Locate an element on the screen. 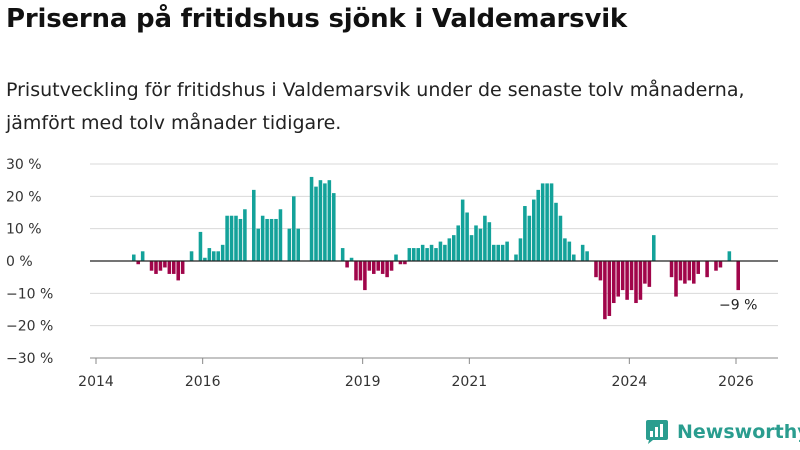 The image size is (800, 450). brand-name: Newsworthy is located at coordinates (738, 432).